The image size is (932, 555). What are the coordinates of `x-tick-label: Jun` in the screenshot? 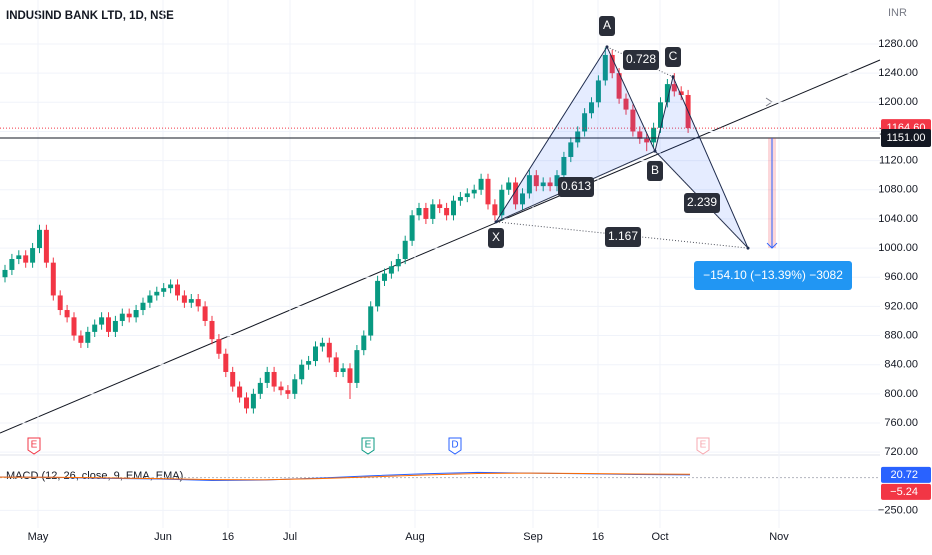 It's located at (163, 537).